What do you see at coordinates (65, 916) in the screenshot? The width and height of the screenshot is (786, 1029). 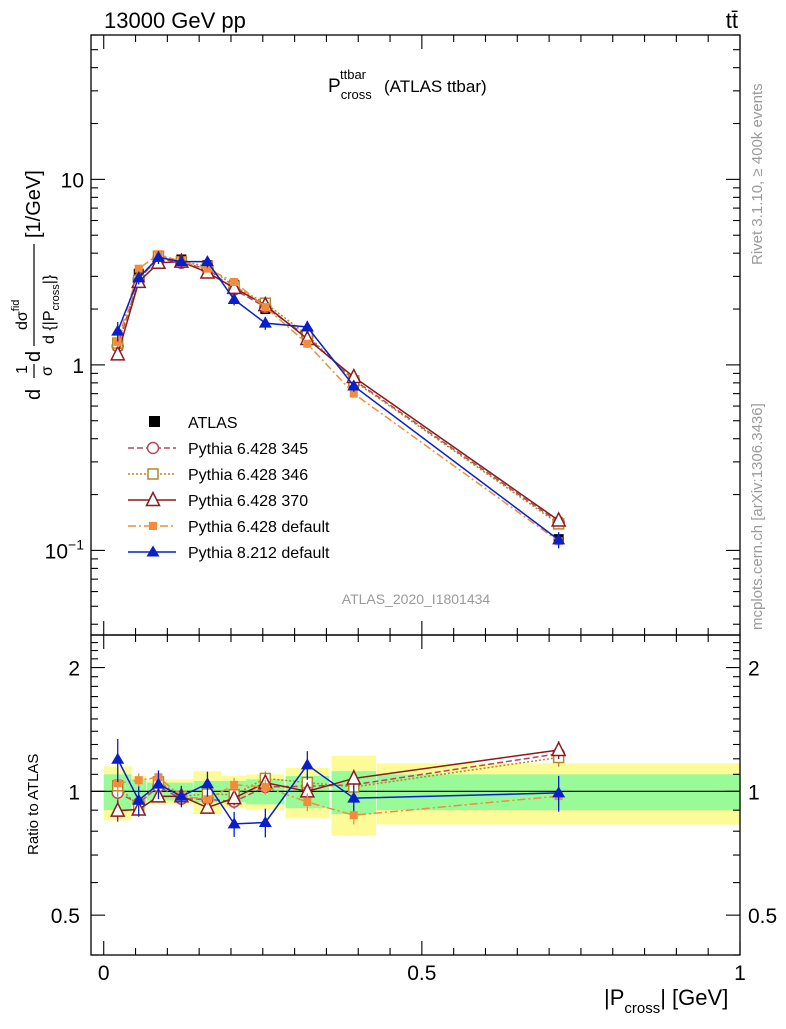 I see `ratio-y-tick-label-left: 0.5` at bounding box center [65, 916].